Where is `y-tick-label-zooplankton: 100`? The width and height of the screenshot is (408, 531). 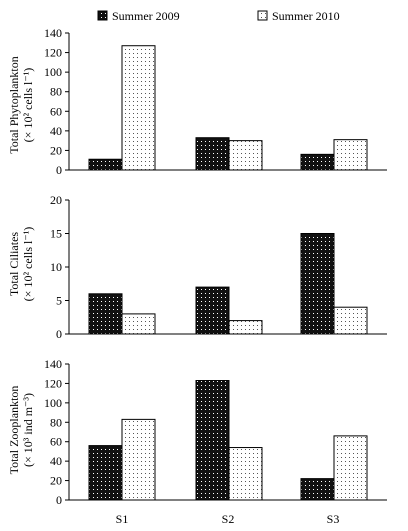
y-tick-label-zooplankton: 100 is located at coordinates (53, 403).